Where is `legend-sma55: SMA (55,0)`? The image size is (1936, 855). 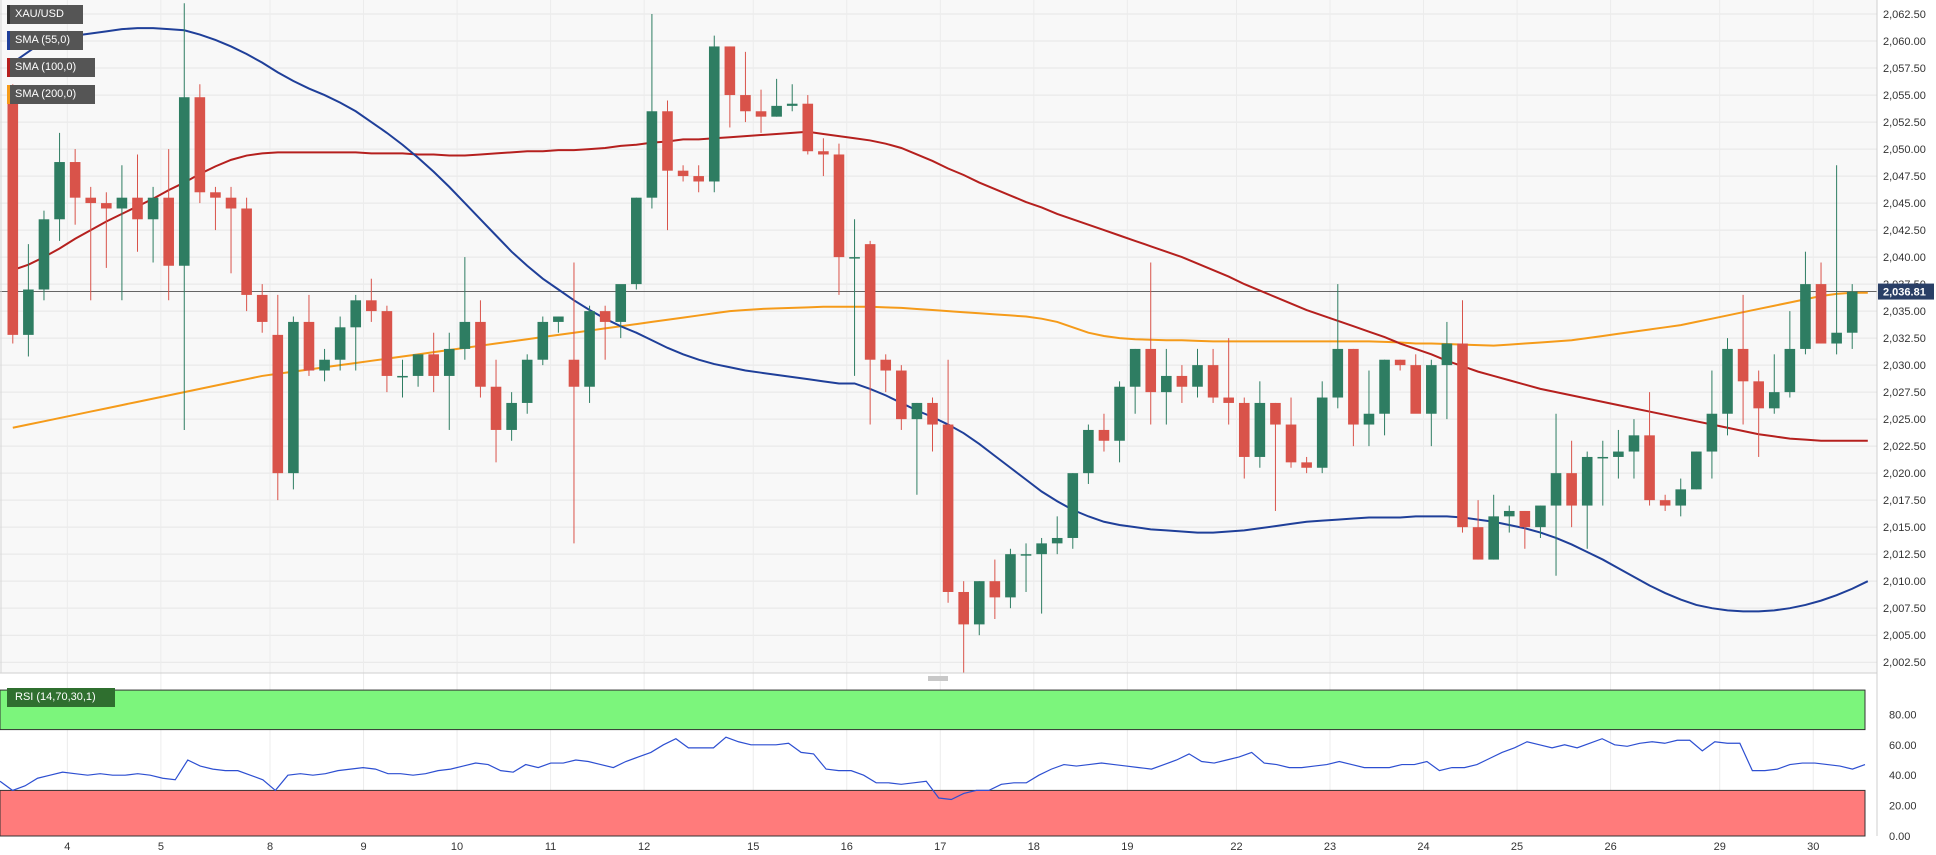 legend-sma55: SMA (55,0) is located at coordinates (45, 40).